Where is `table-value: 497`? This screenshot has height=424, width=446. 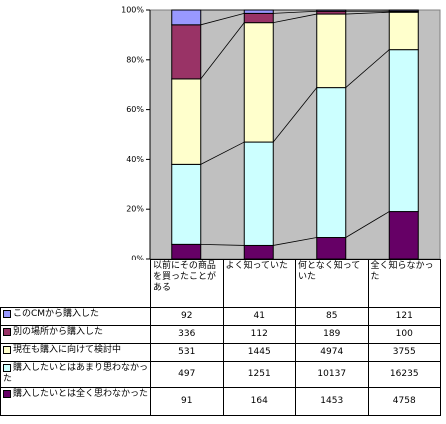
table-value: 497 is located at coordinates (187, 374).